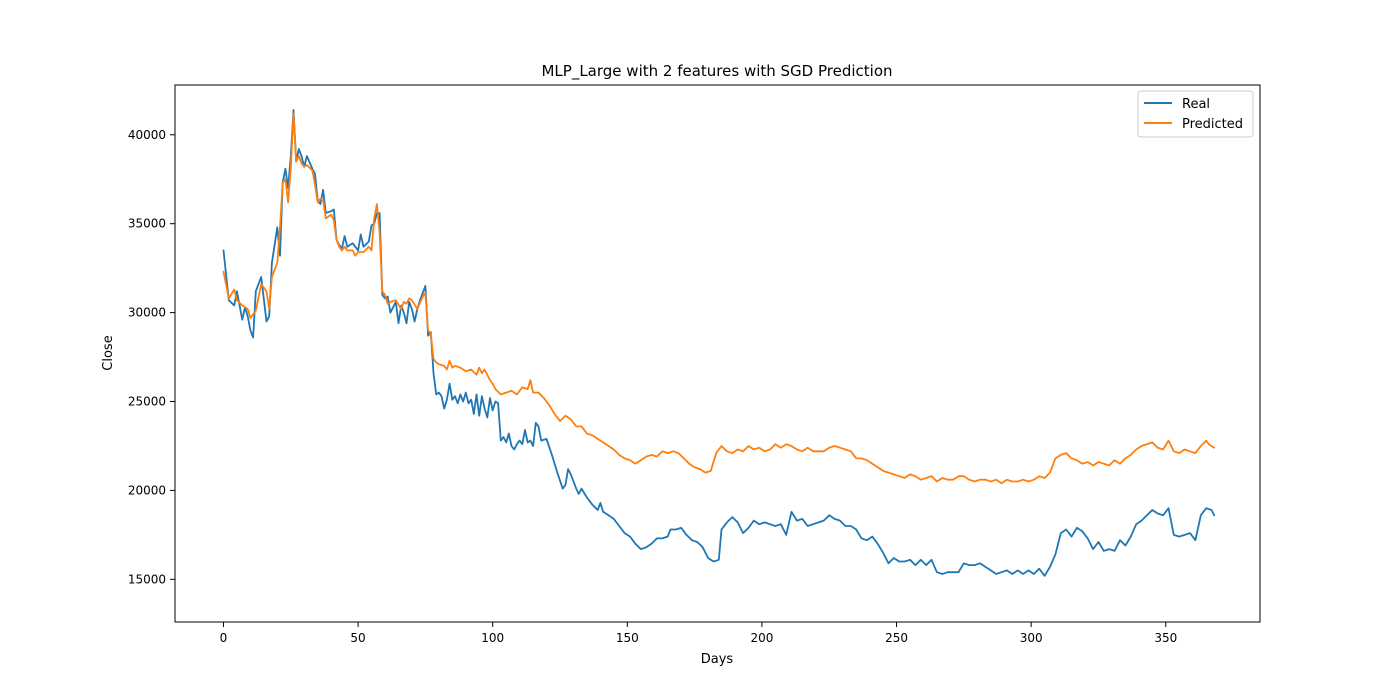 The image size is (1400, 700). I want to click on x-tick-label: 200, so click(761, 638).